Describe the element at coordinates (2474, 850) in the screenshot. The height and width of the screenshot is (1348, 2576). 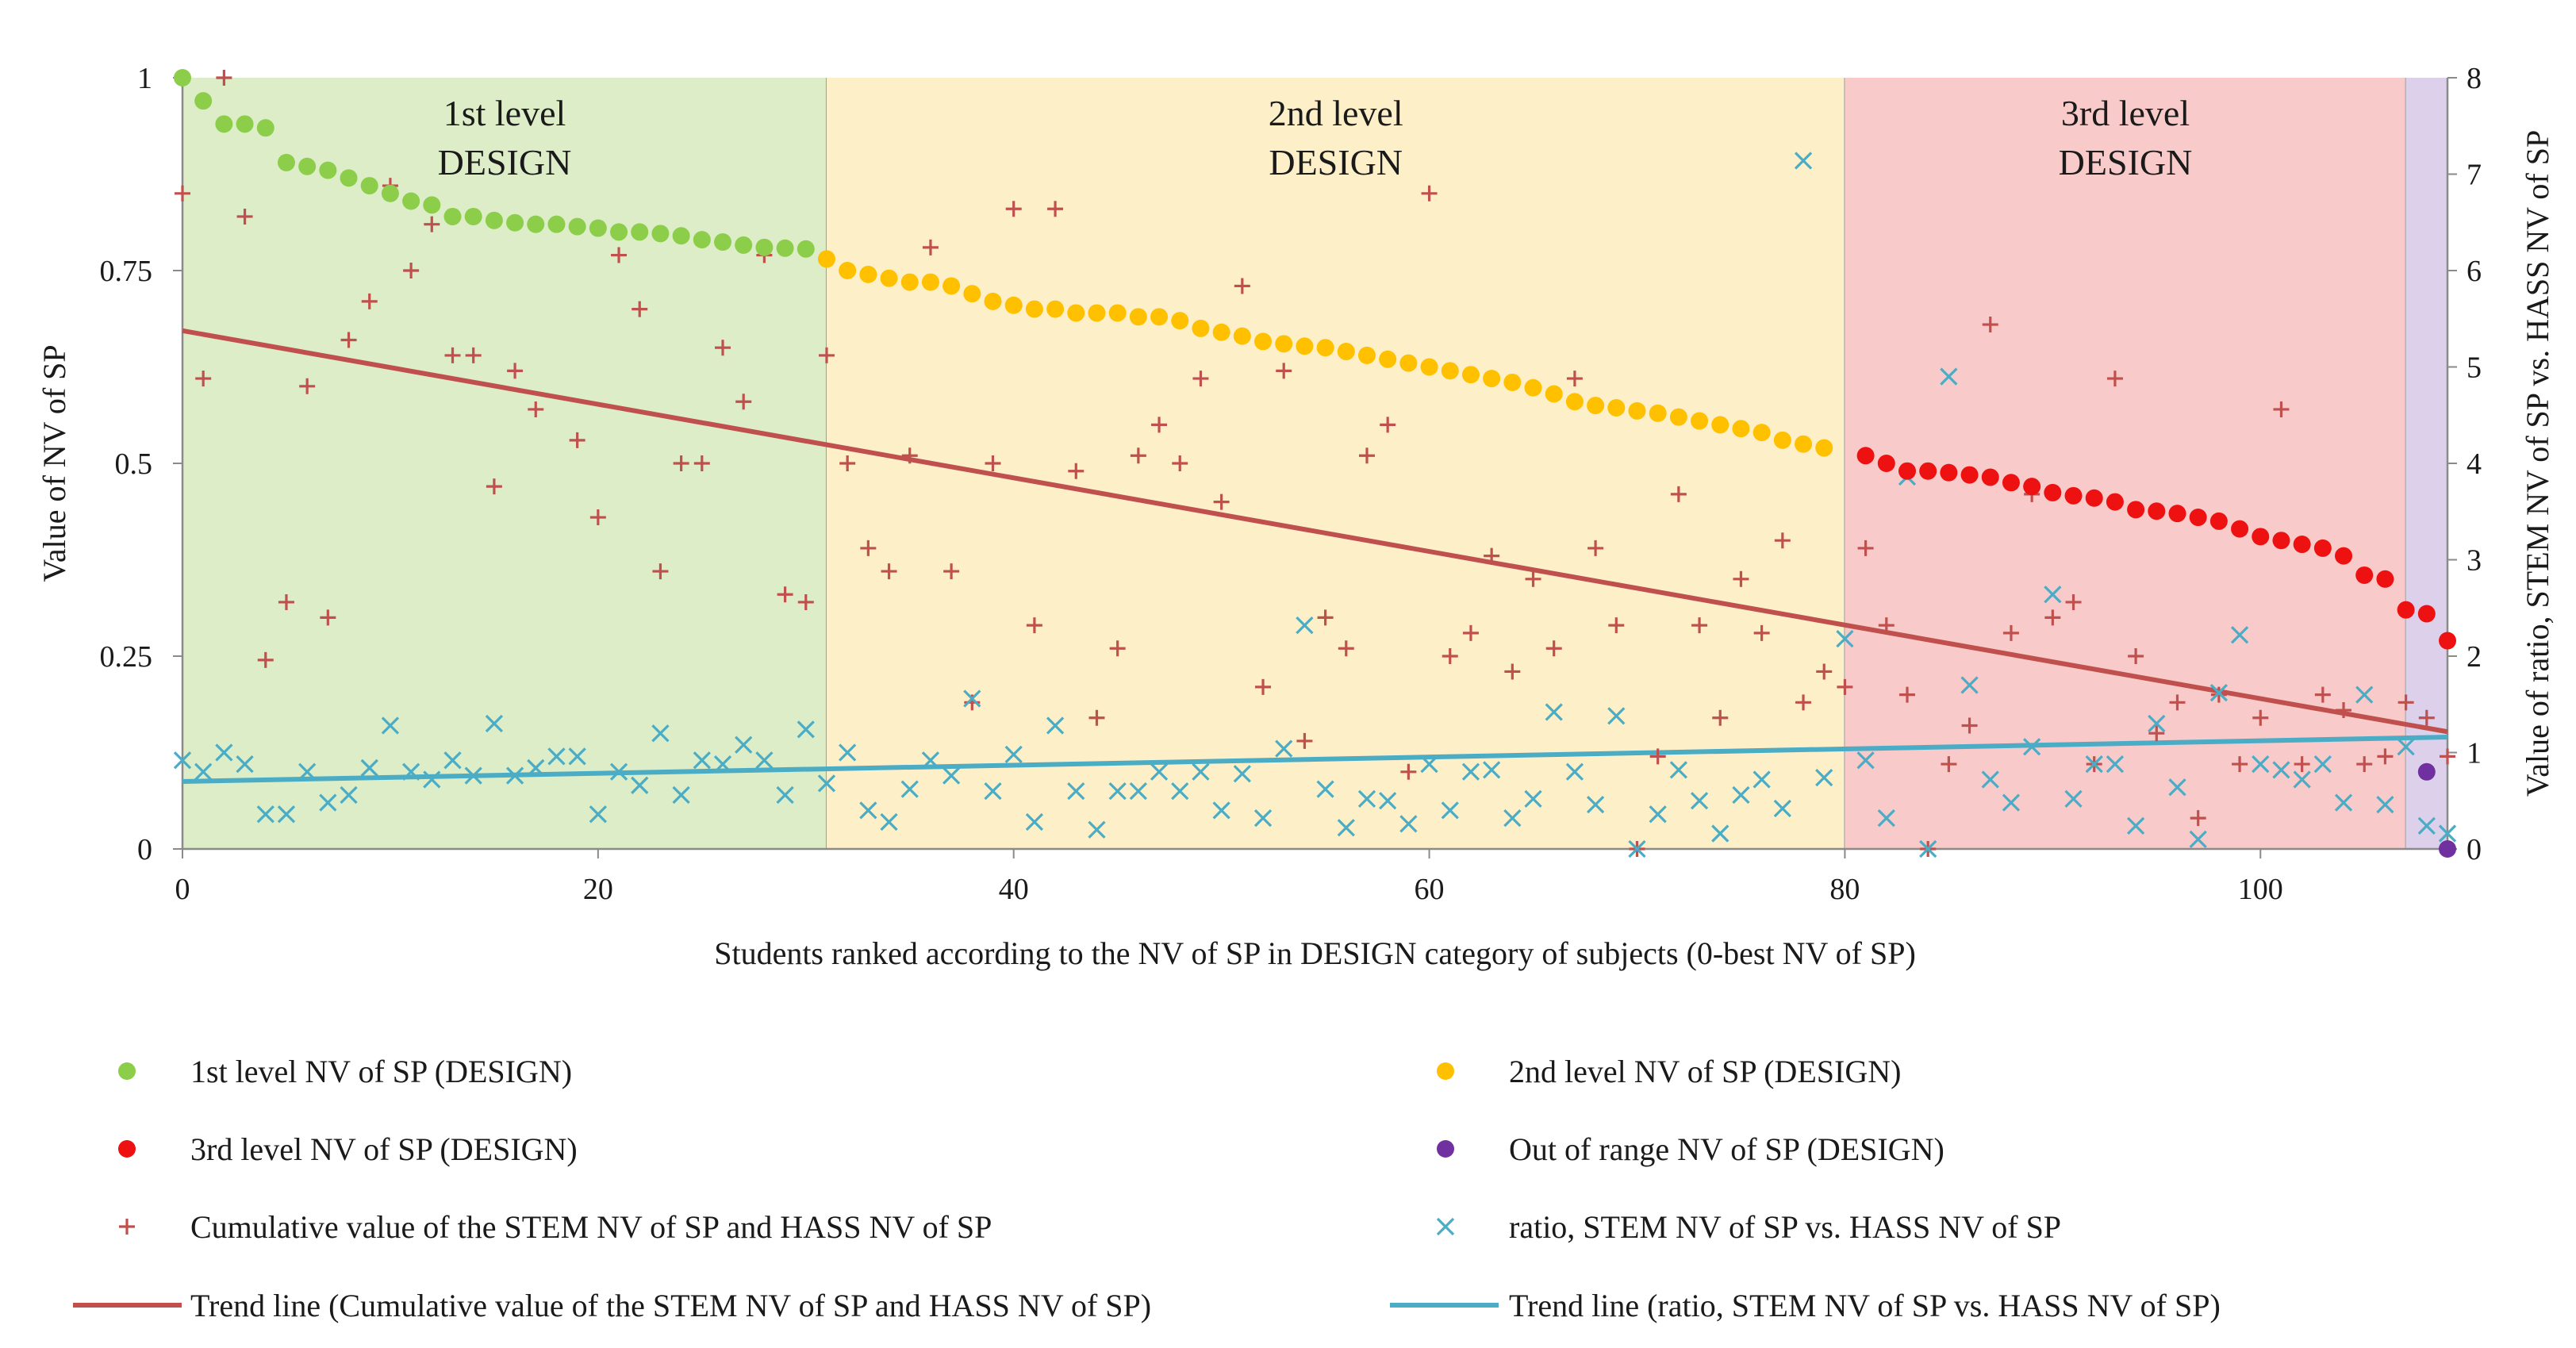
I see `y2-tick-label: 0` at that location.